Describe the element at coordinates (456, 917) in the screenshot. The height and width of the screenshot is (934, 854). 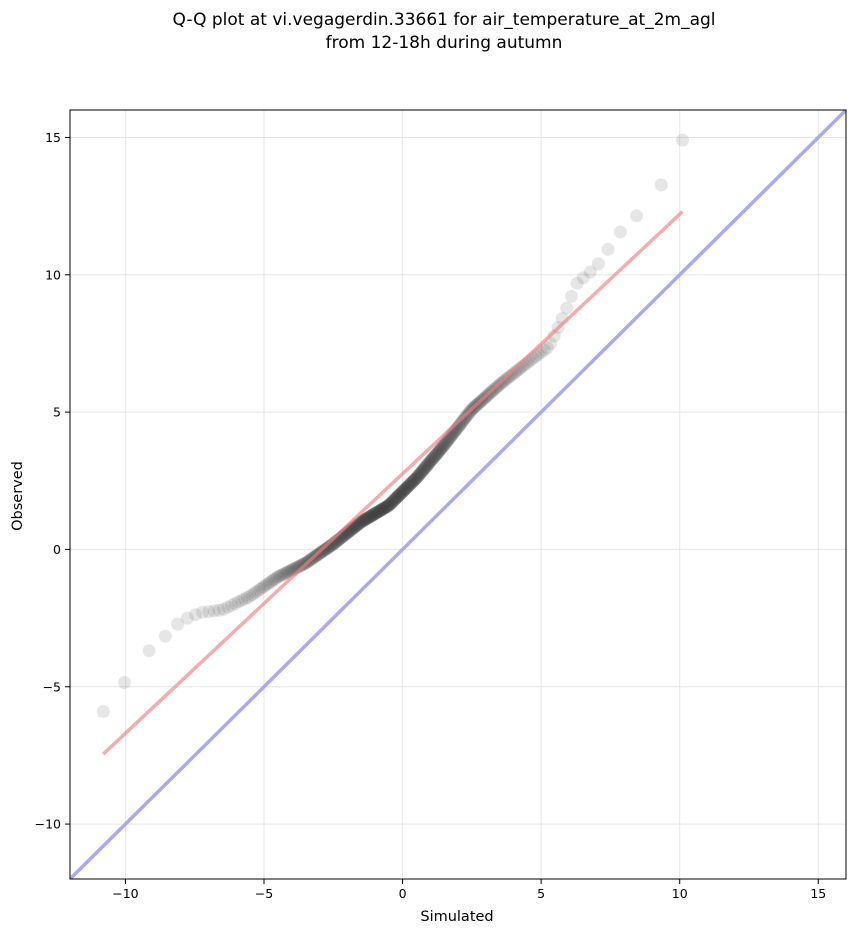
I see `x-axis-label: Simulated` at that location.